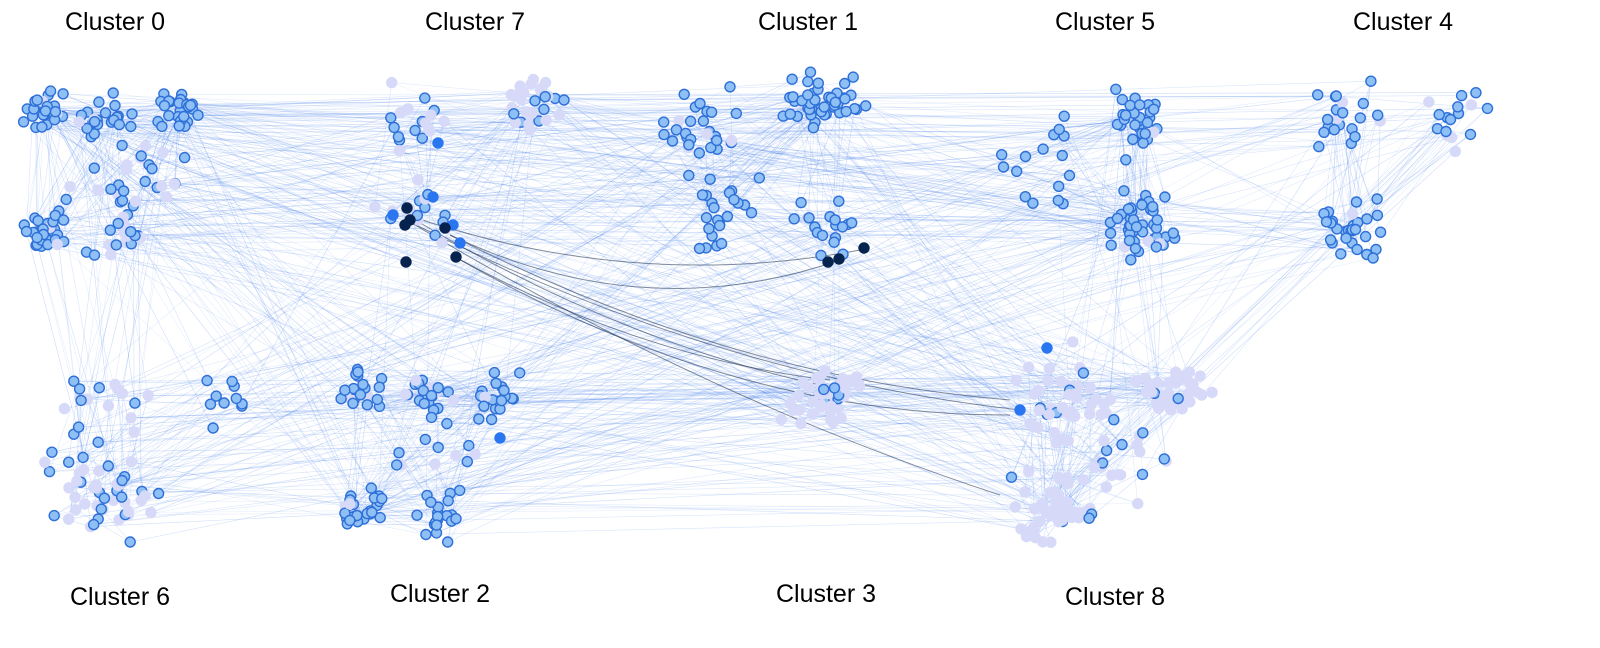 This screenshot has width=1600, height=648. Describe the element at coordinates (393, 215) in the screenshot. I see `highlighted-node` at that location.